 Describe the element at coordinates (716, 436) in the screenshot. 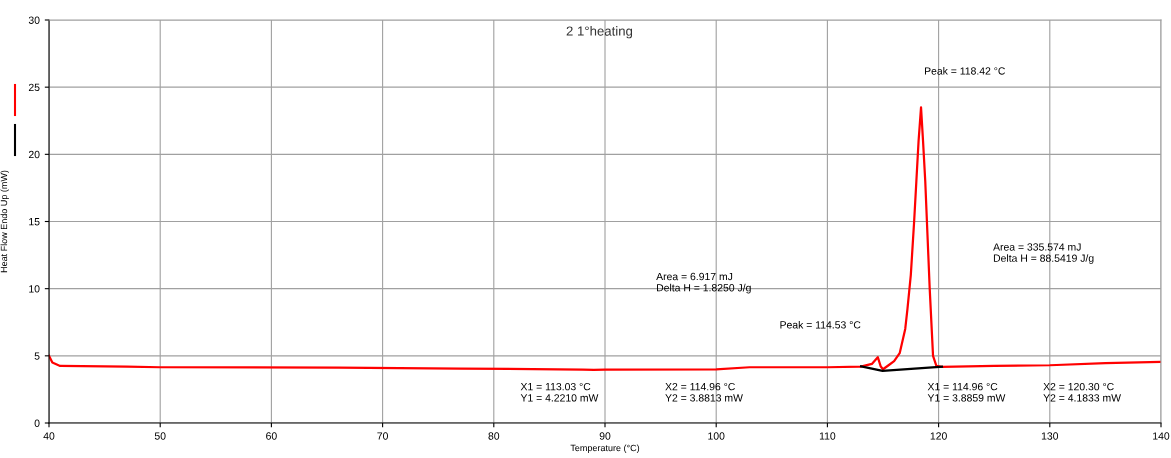

I see `x-tick-label: 100` at that location.